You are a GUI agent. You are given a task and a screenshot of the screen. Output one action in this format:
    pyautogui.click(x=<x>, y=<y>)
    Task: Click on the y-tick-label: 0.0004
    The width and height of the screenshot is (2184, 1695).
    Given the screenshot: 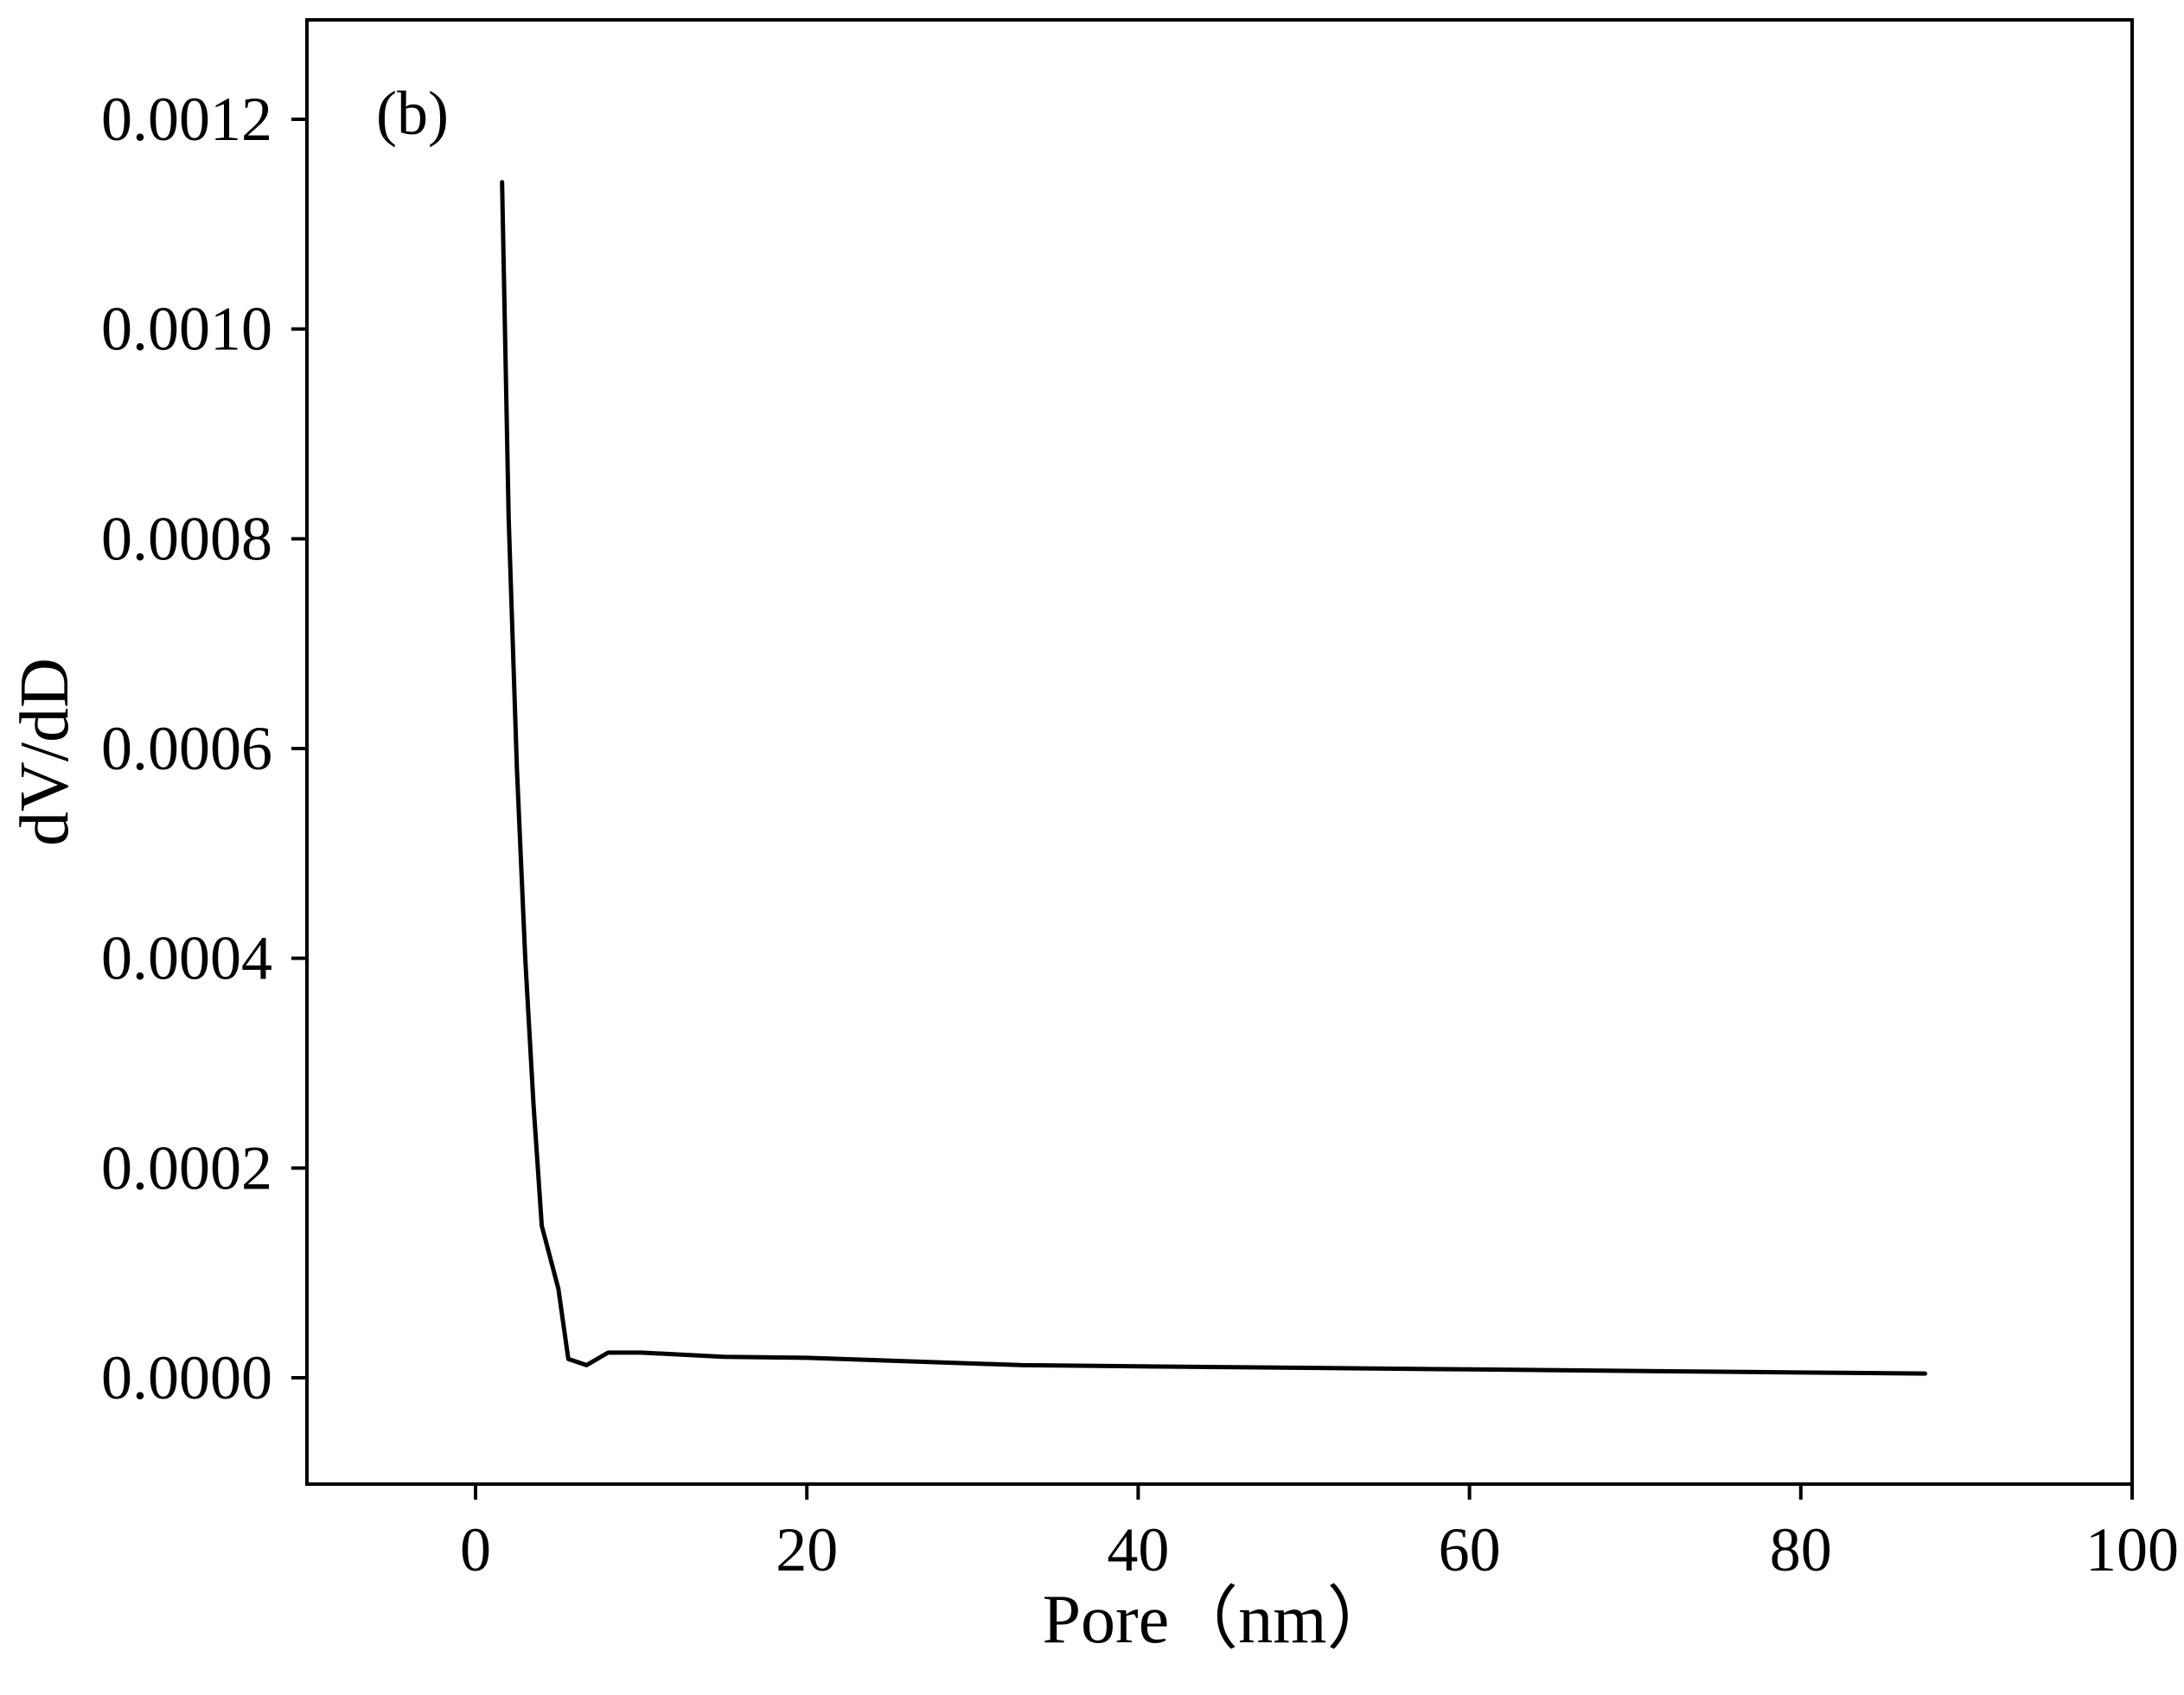 What is the action you would take?
    pyautogui.click(x=187, y=959)
    